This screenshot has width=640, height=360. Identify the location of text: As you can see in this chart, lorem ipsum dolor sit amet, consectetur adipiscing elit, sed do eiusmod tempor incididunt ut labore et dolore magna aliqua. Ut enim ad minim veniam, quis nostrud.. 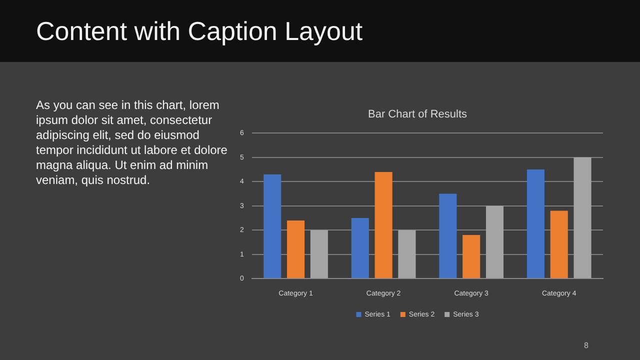
(132, 143).